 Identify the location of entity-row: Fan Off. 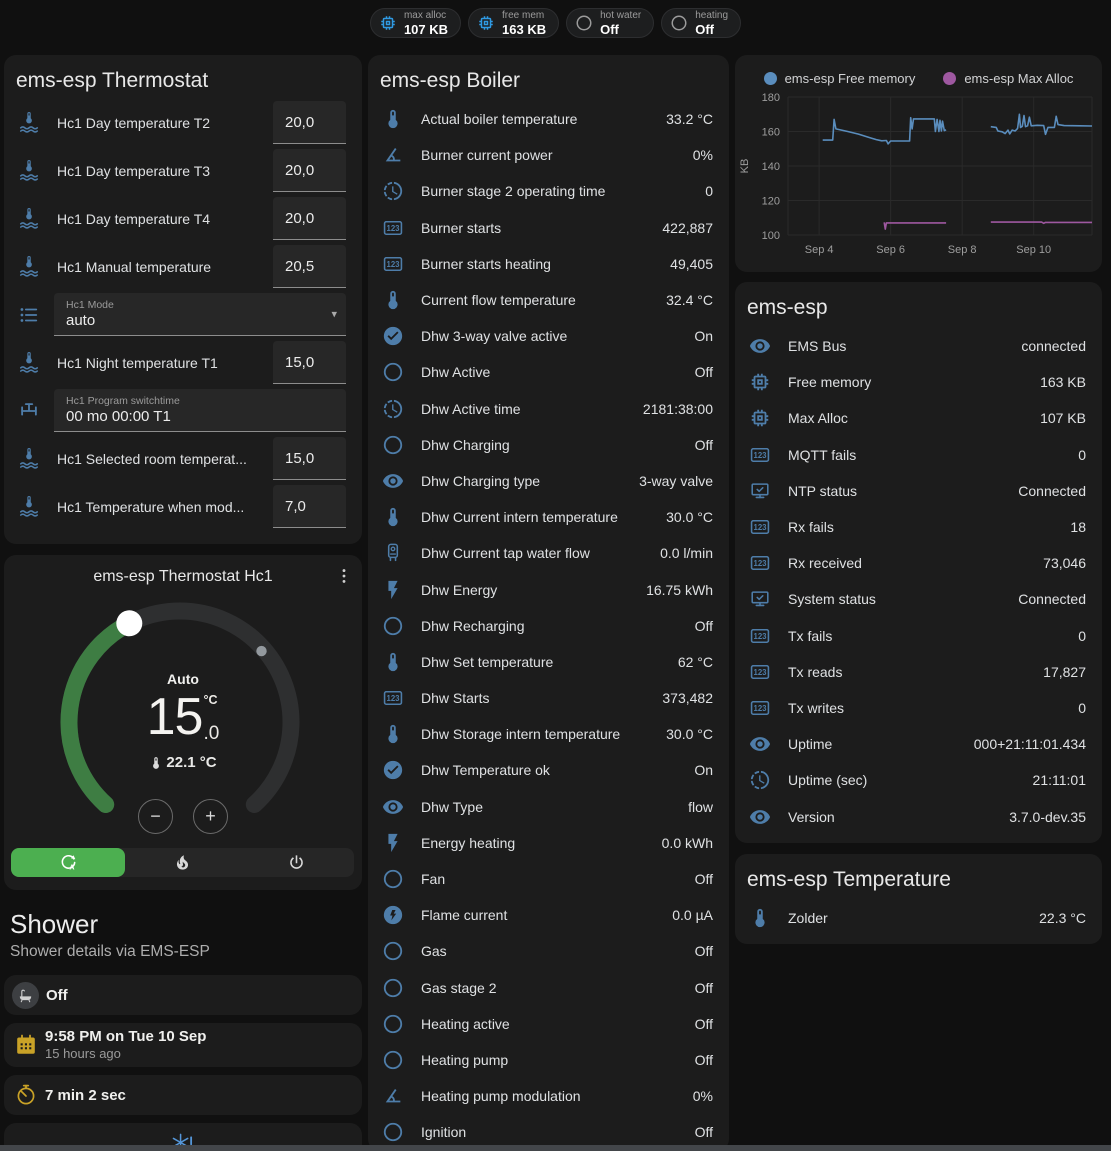
(548, 879).